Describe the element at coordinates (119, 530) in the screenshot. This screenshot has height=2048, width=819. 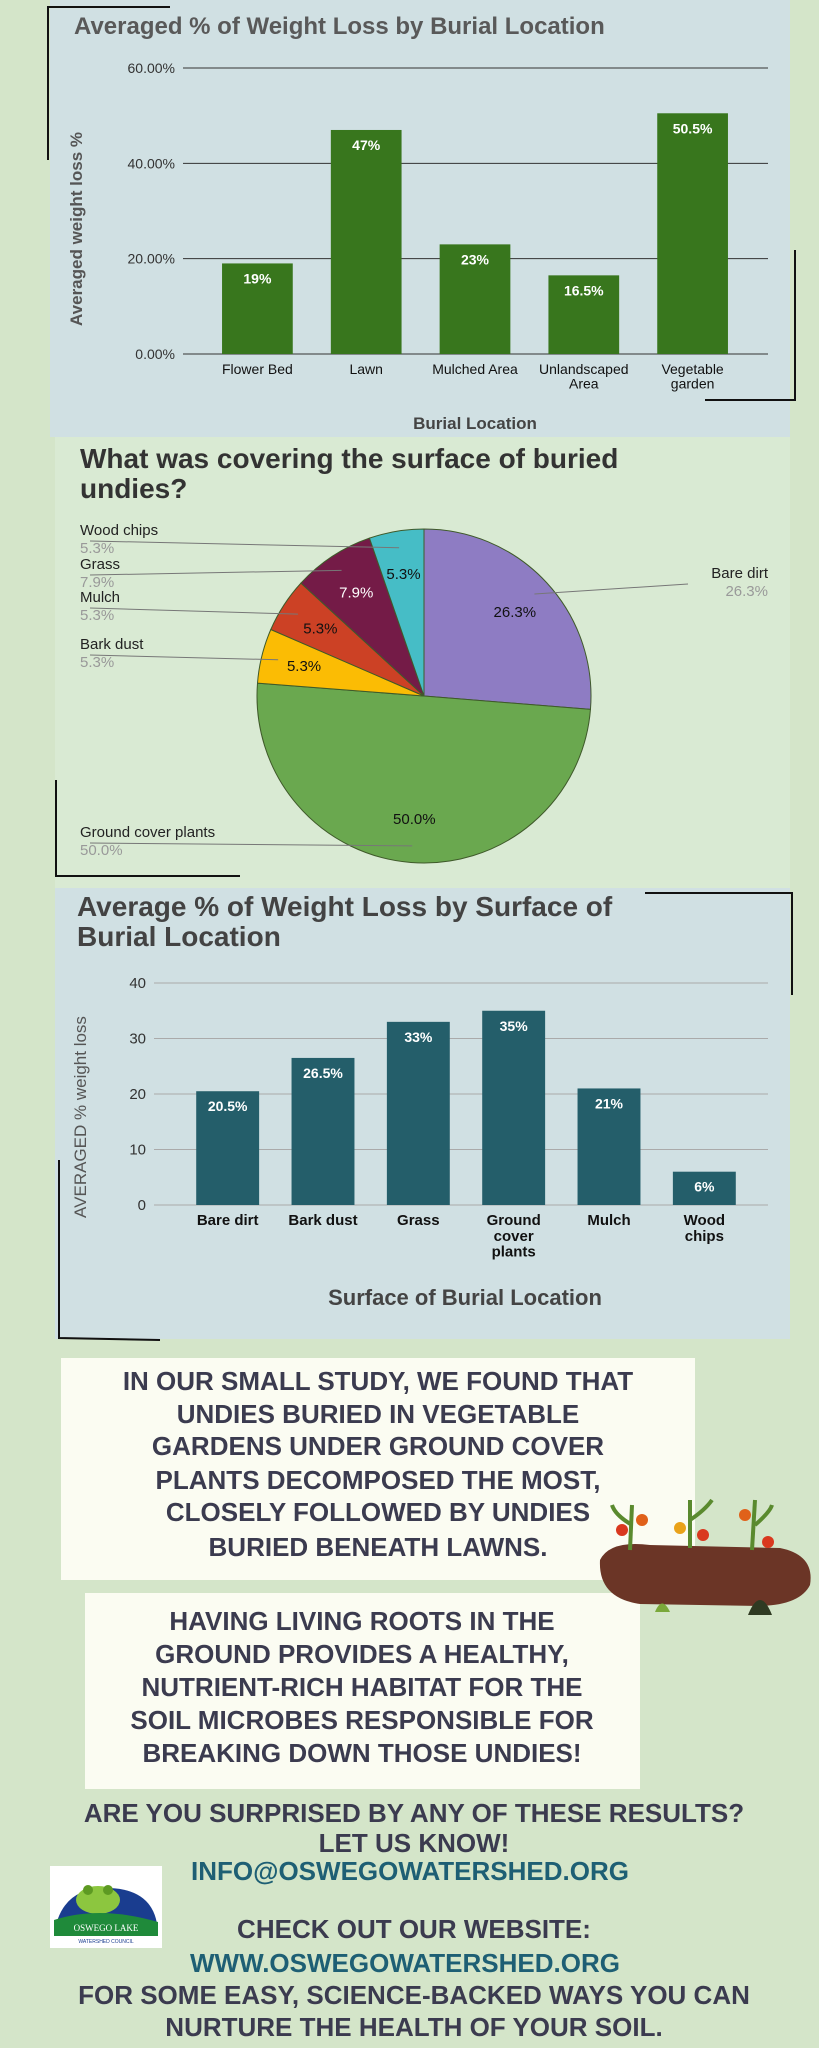
I see `outside-label: Wood chips` at that location.